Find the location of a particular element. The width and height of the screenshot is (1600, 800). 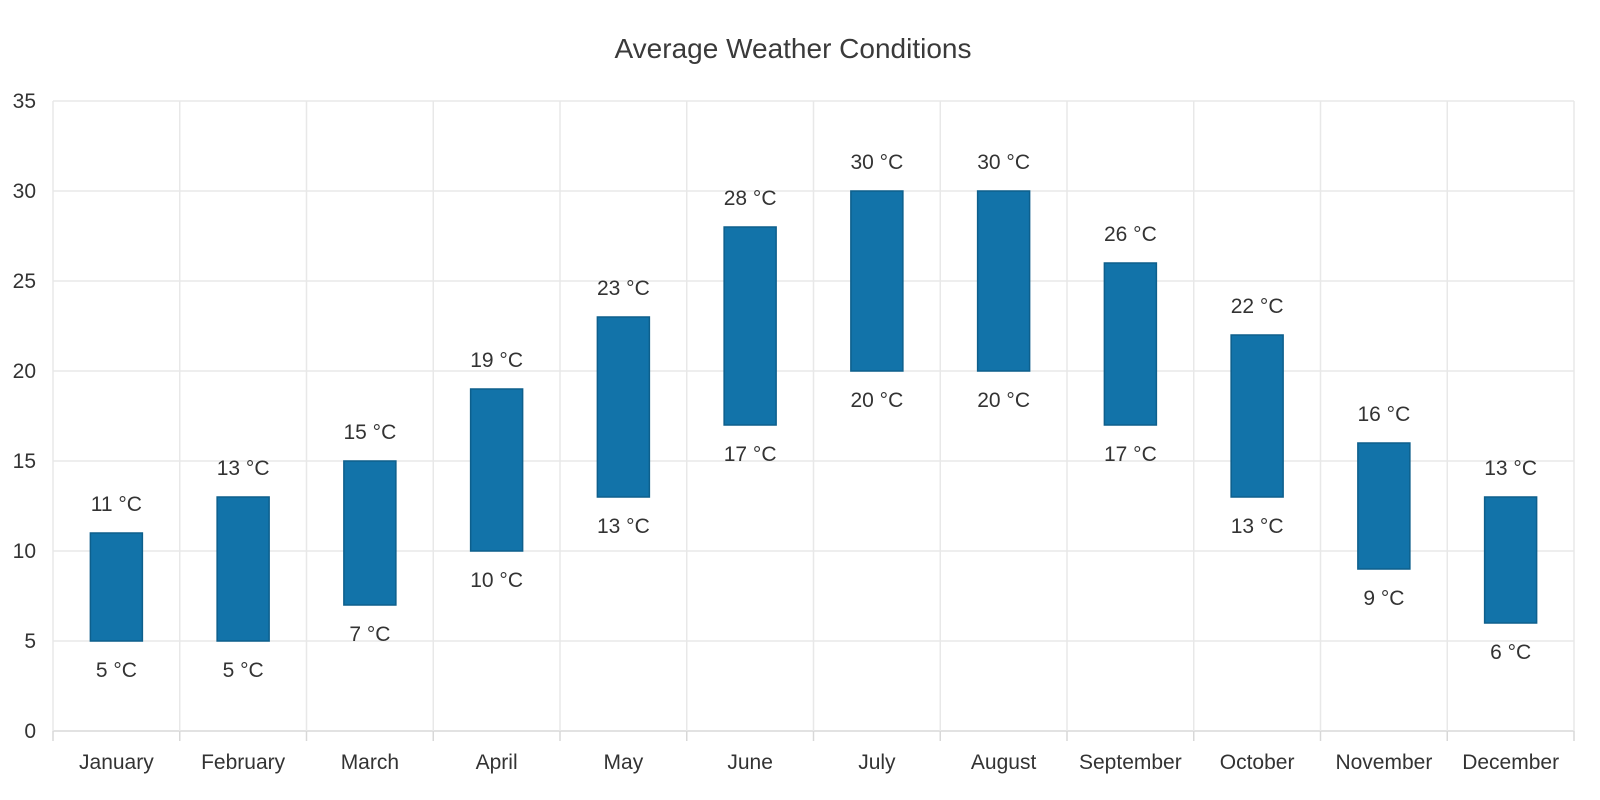

x-tick-label: July is located at coordinates (877, 762).